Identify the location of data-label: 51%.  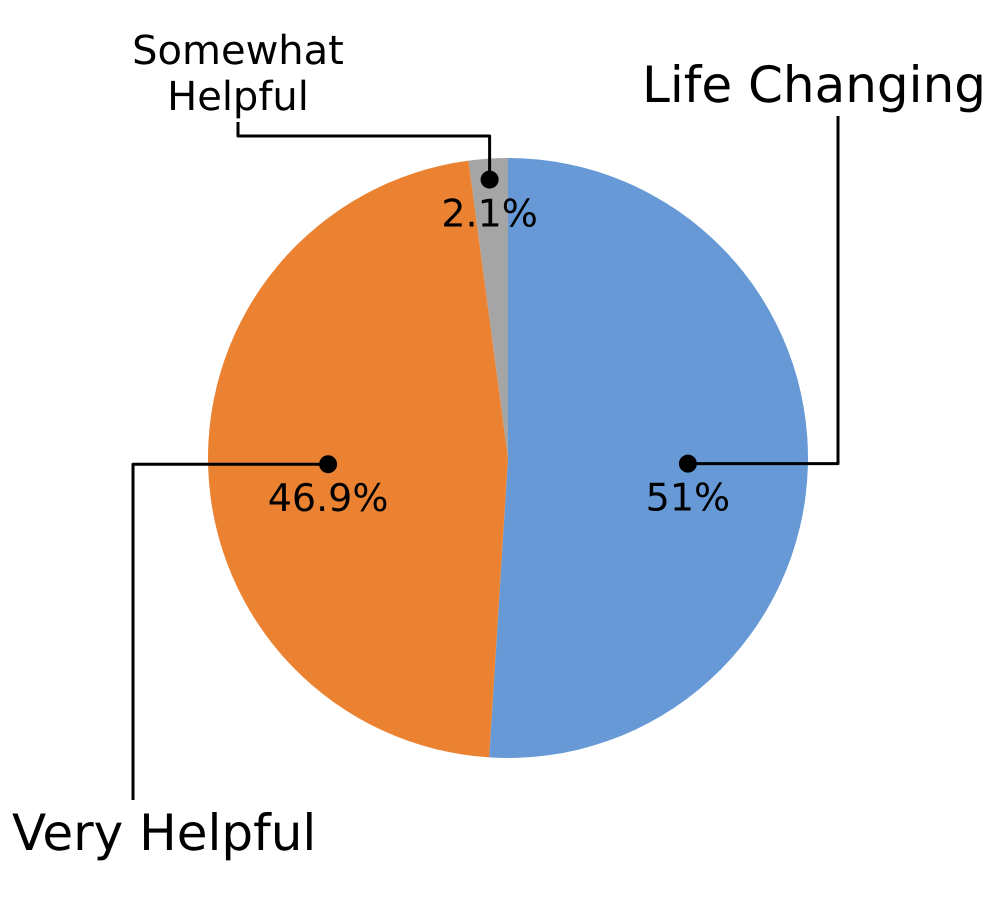
(688, 498).